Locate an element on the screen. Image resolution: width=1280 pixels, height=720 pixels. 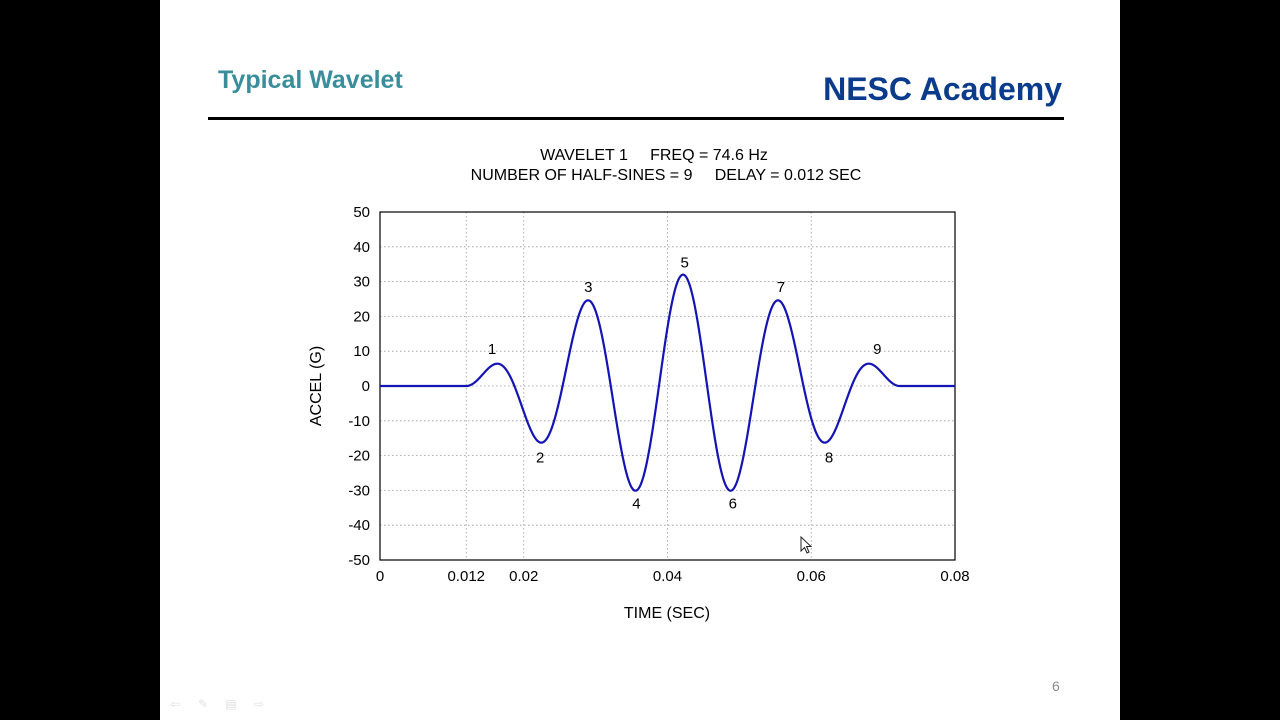
y-tick-label: 10 is located at coordinates (361, 351).